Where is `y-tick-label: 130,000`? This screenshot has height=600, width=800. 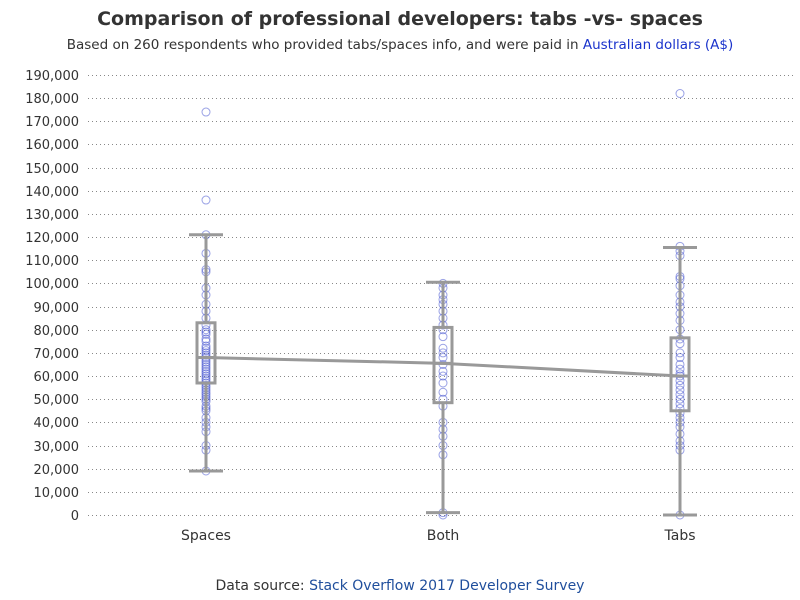
y-tick-label: 130,000 is located at coordinates (52, 215).